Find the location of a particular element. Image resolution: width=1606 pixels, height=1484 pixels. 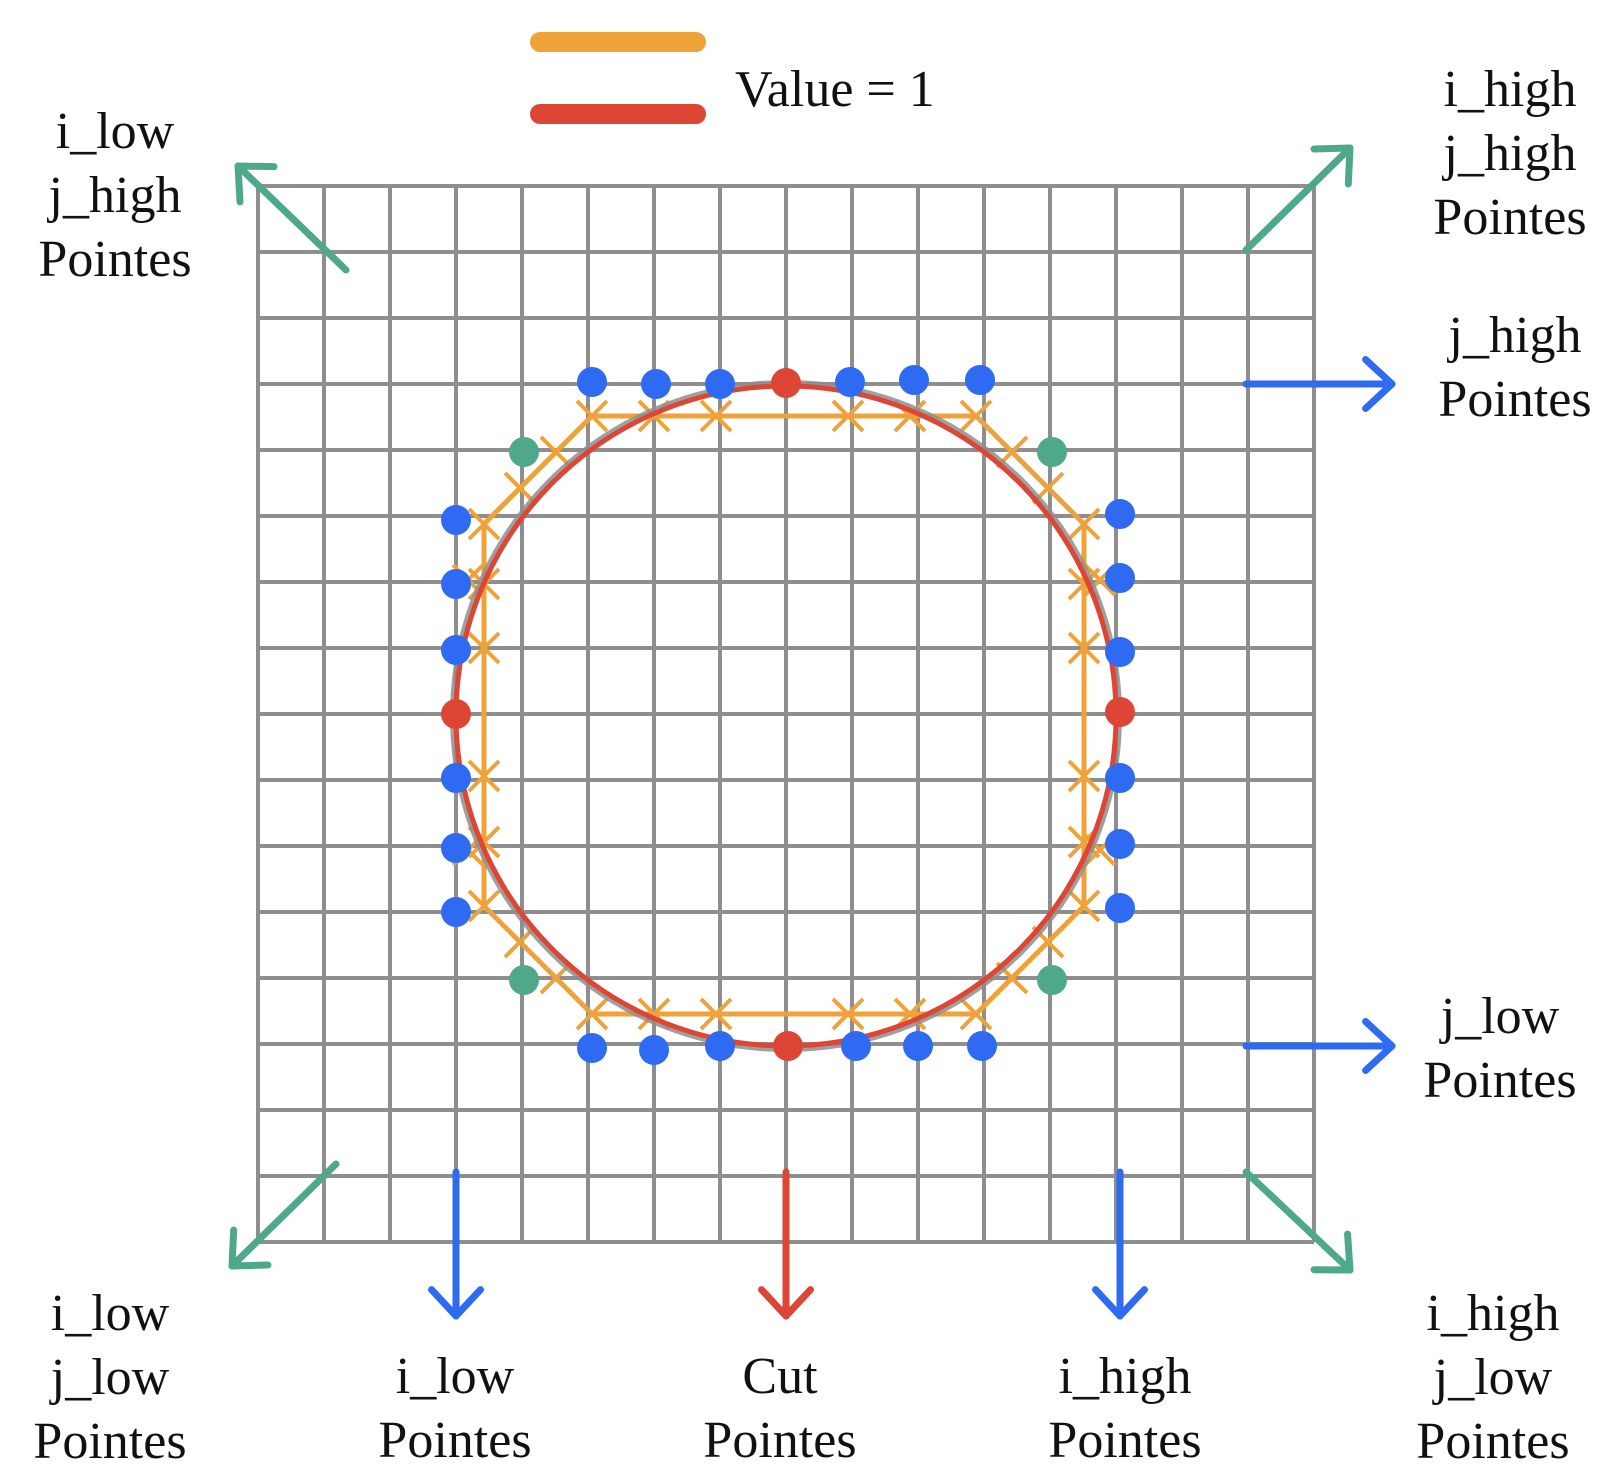

label-i-low: i_low Pointes is located at coordinates (455, 1408).